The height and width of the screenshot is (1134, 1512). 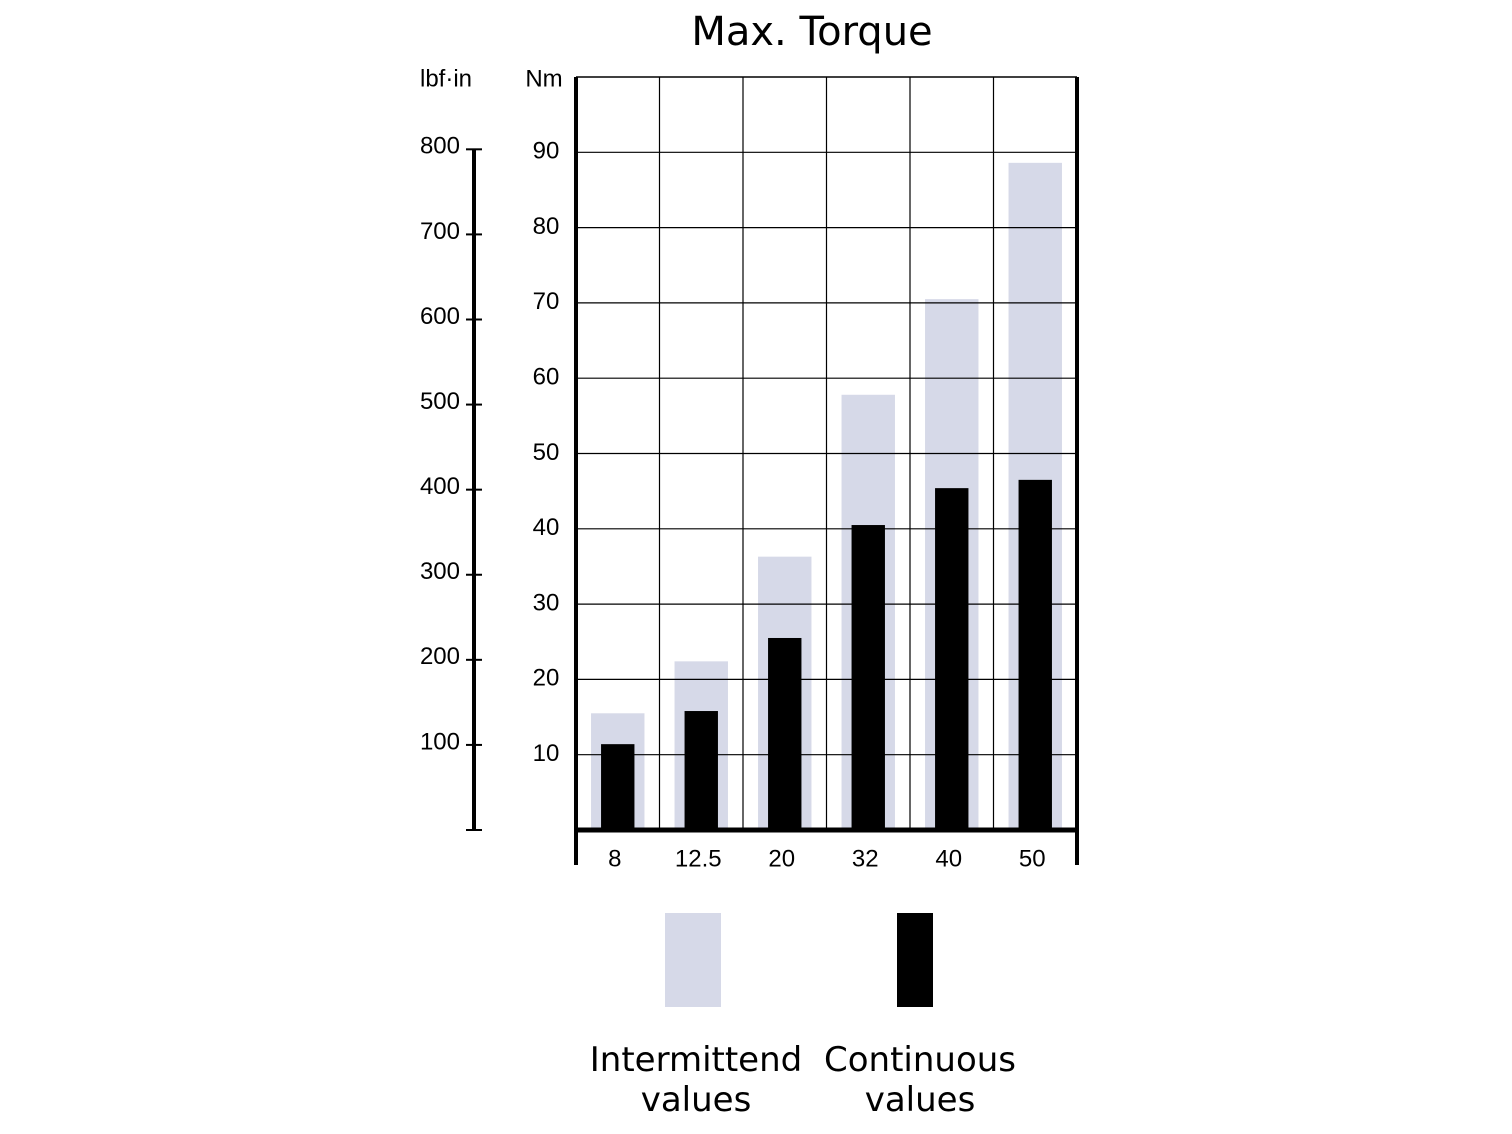 I want to click on y-tick-label: 80, so click(x=546, y=226).